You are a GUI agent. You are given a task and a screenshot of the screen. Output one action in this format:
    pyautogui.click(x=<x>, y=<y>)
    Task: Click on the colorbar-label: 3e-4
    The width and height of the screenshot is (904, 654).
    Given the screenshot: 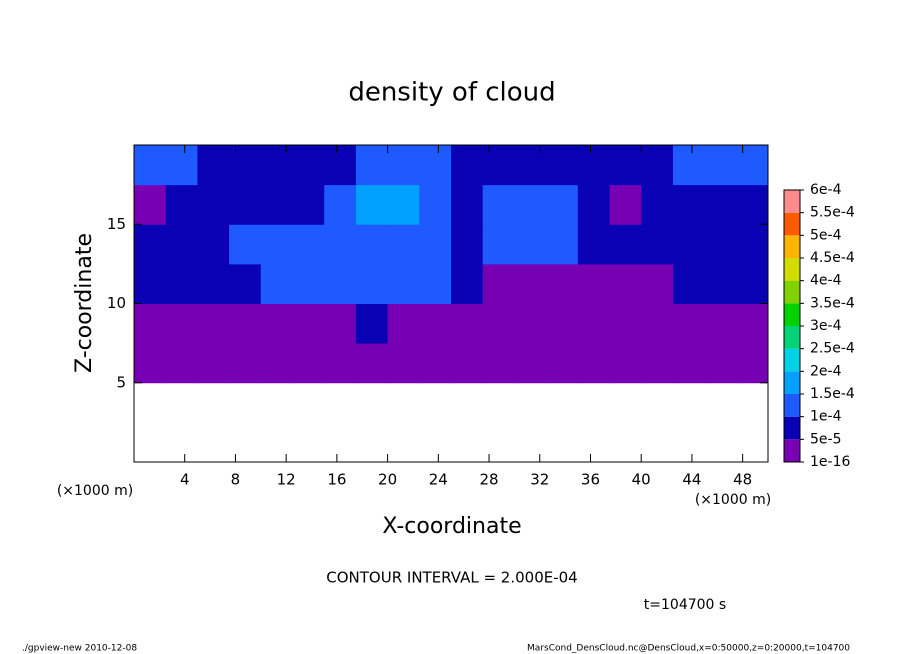 What is the action you would take?
    pyautogui.click(x=826, y=326)
    